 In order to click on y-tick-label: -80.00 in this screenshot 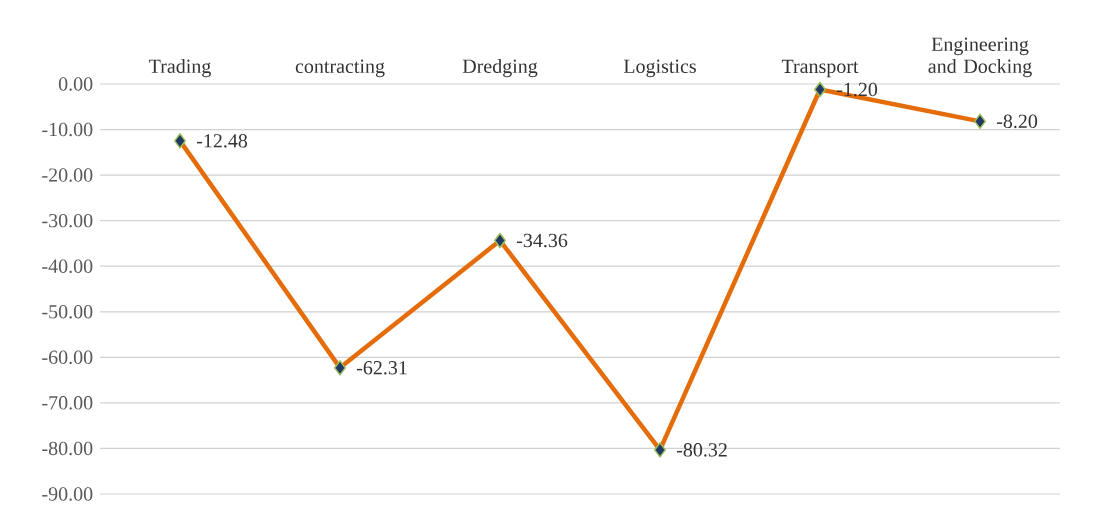, I will do `click(67, 448)`.